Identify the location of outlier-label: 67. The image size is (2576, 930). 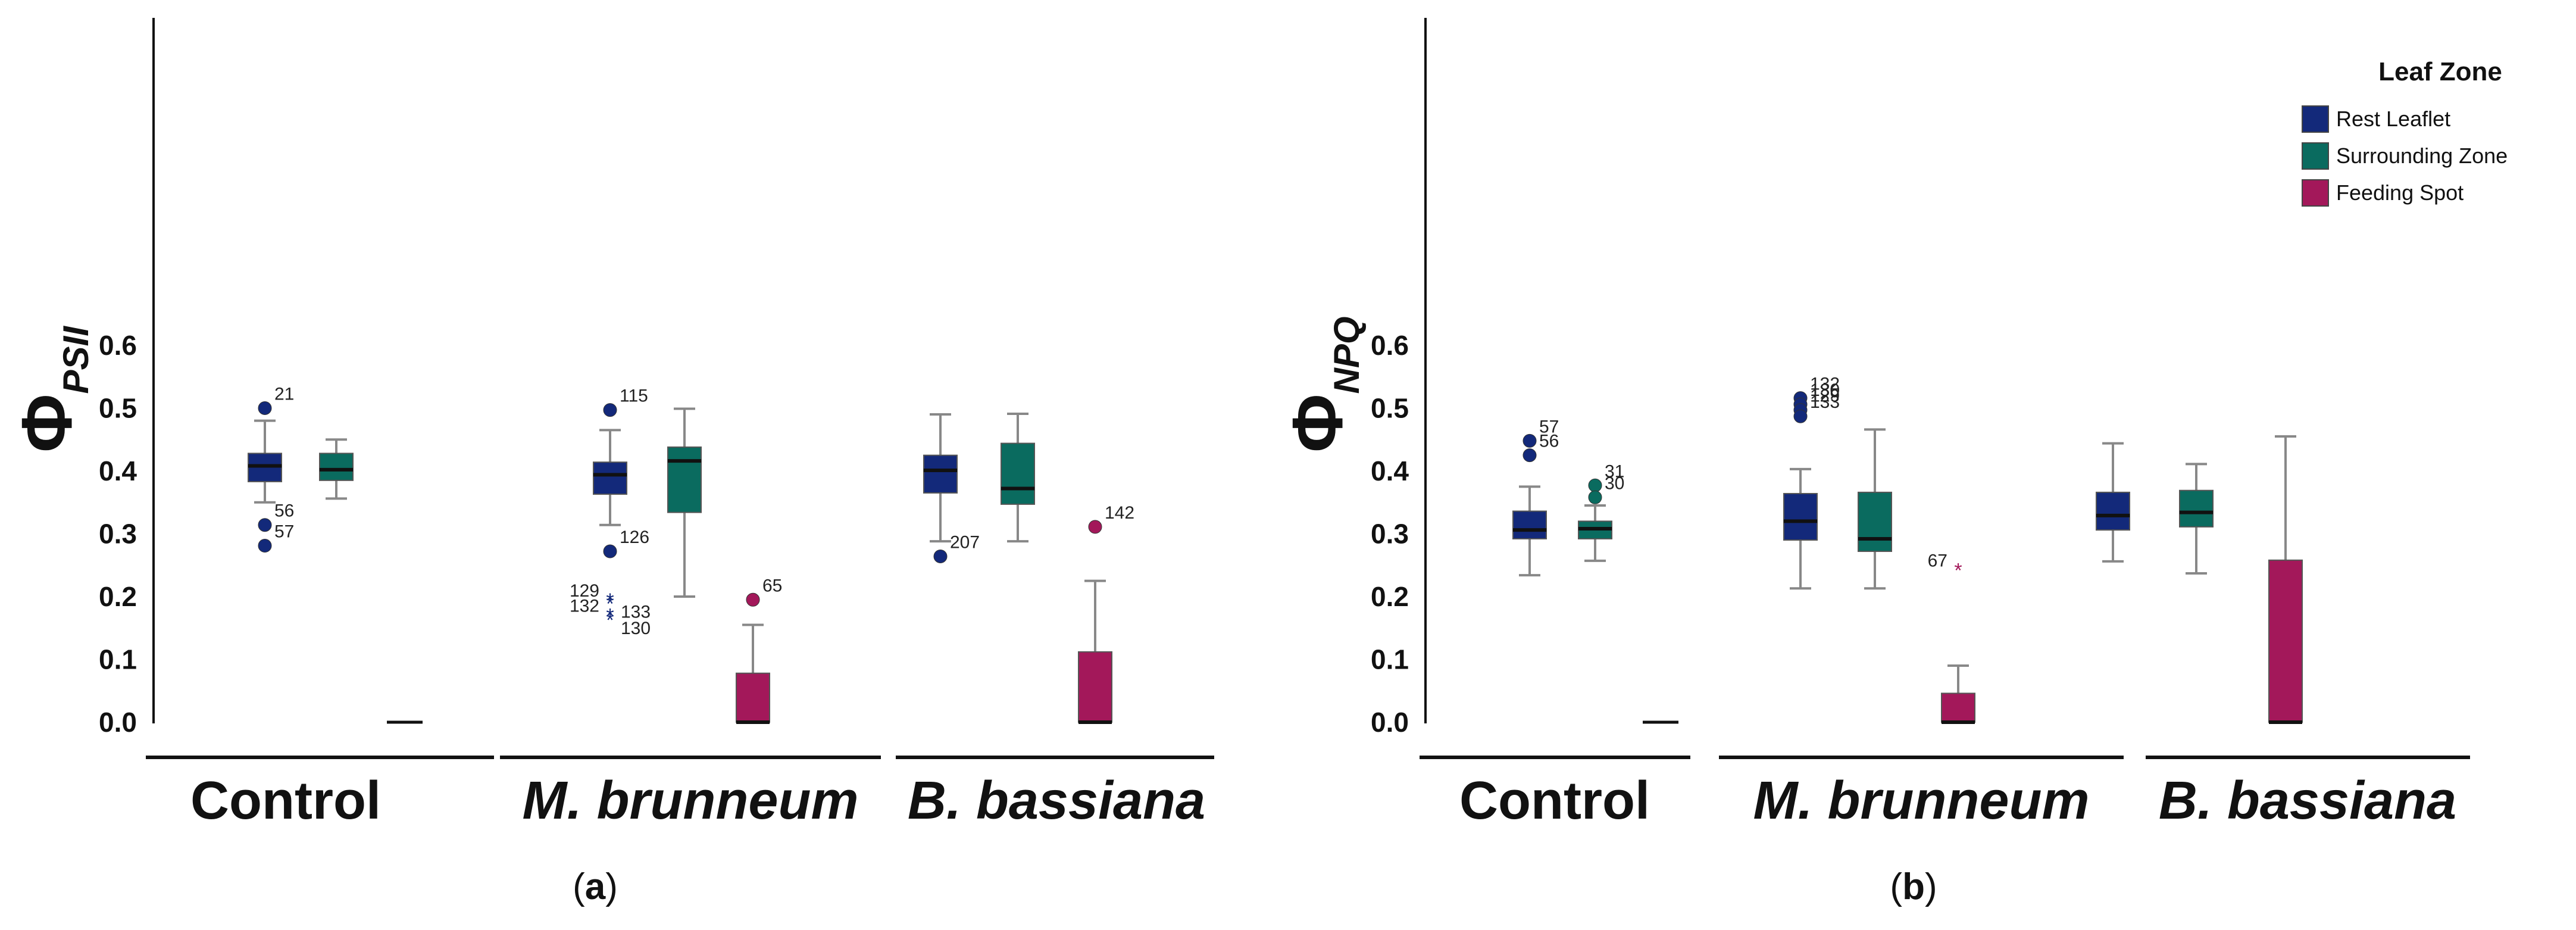
(1937, 561).